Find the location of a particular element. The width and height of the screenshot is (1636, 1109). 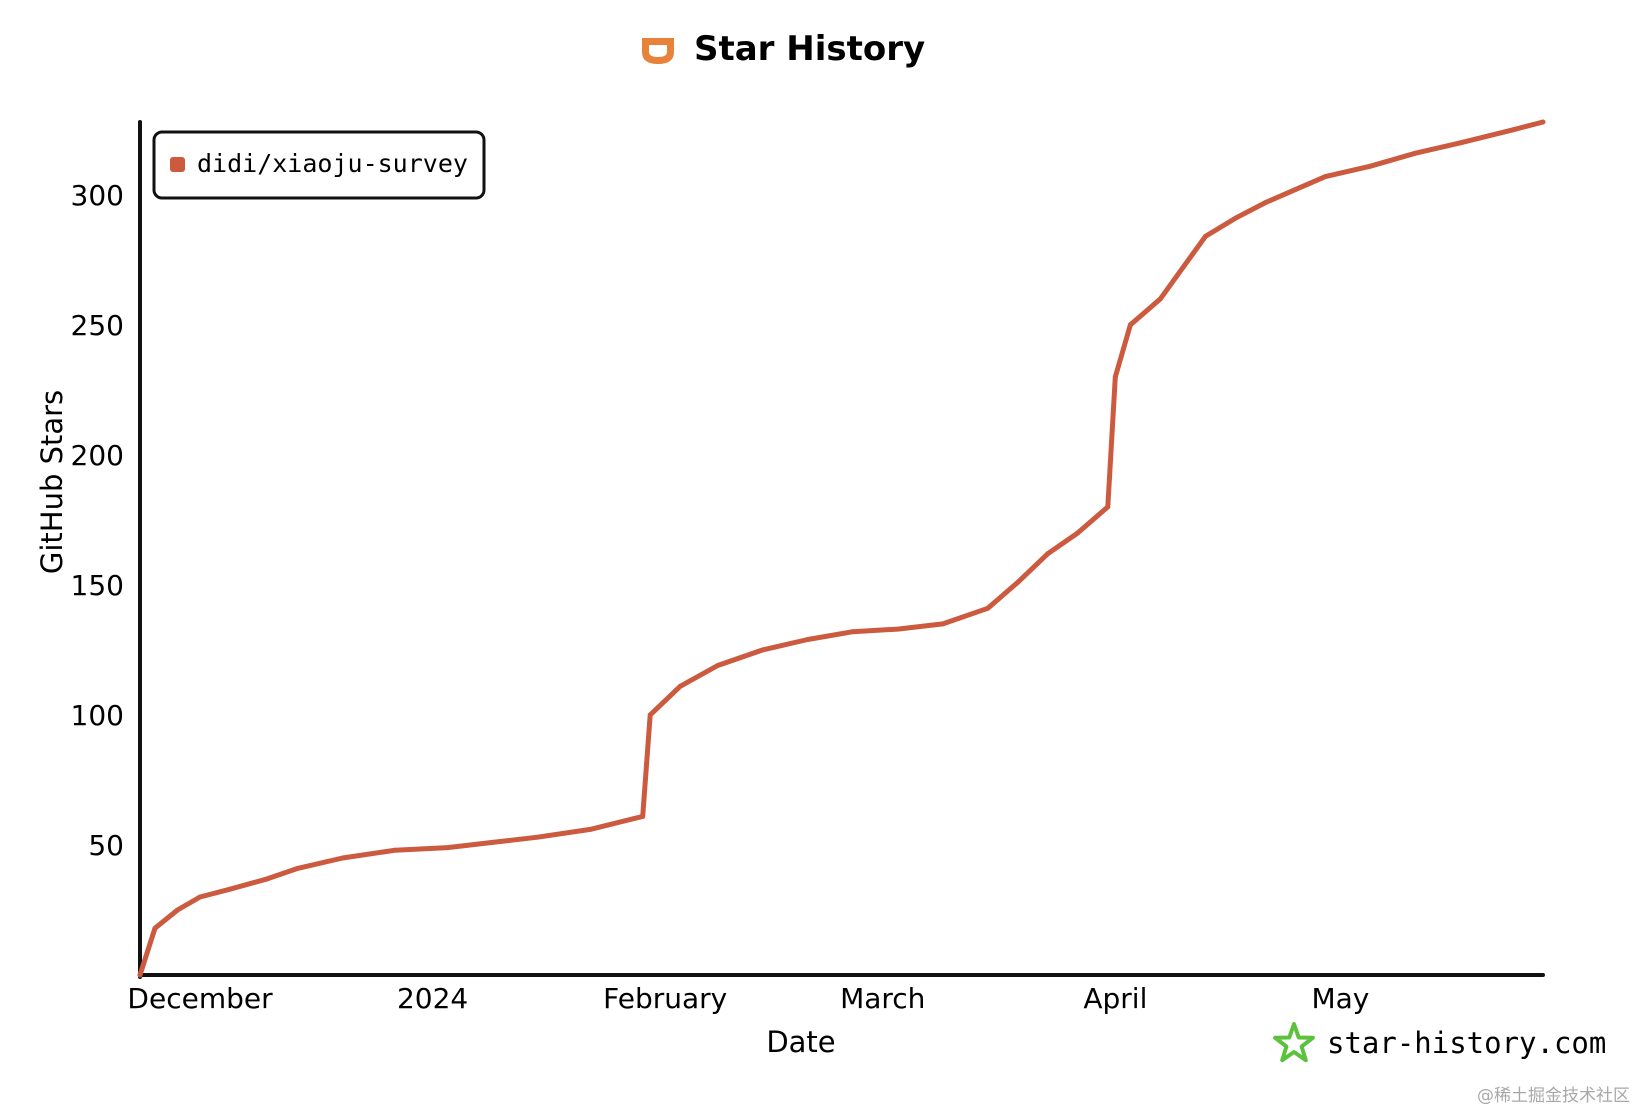

chart-title-group: Star History is located at coordinates (783, 49).